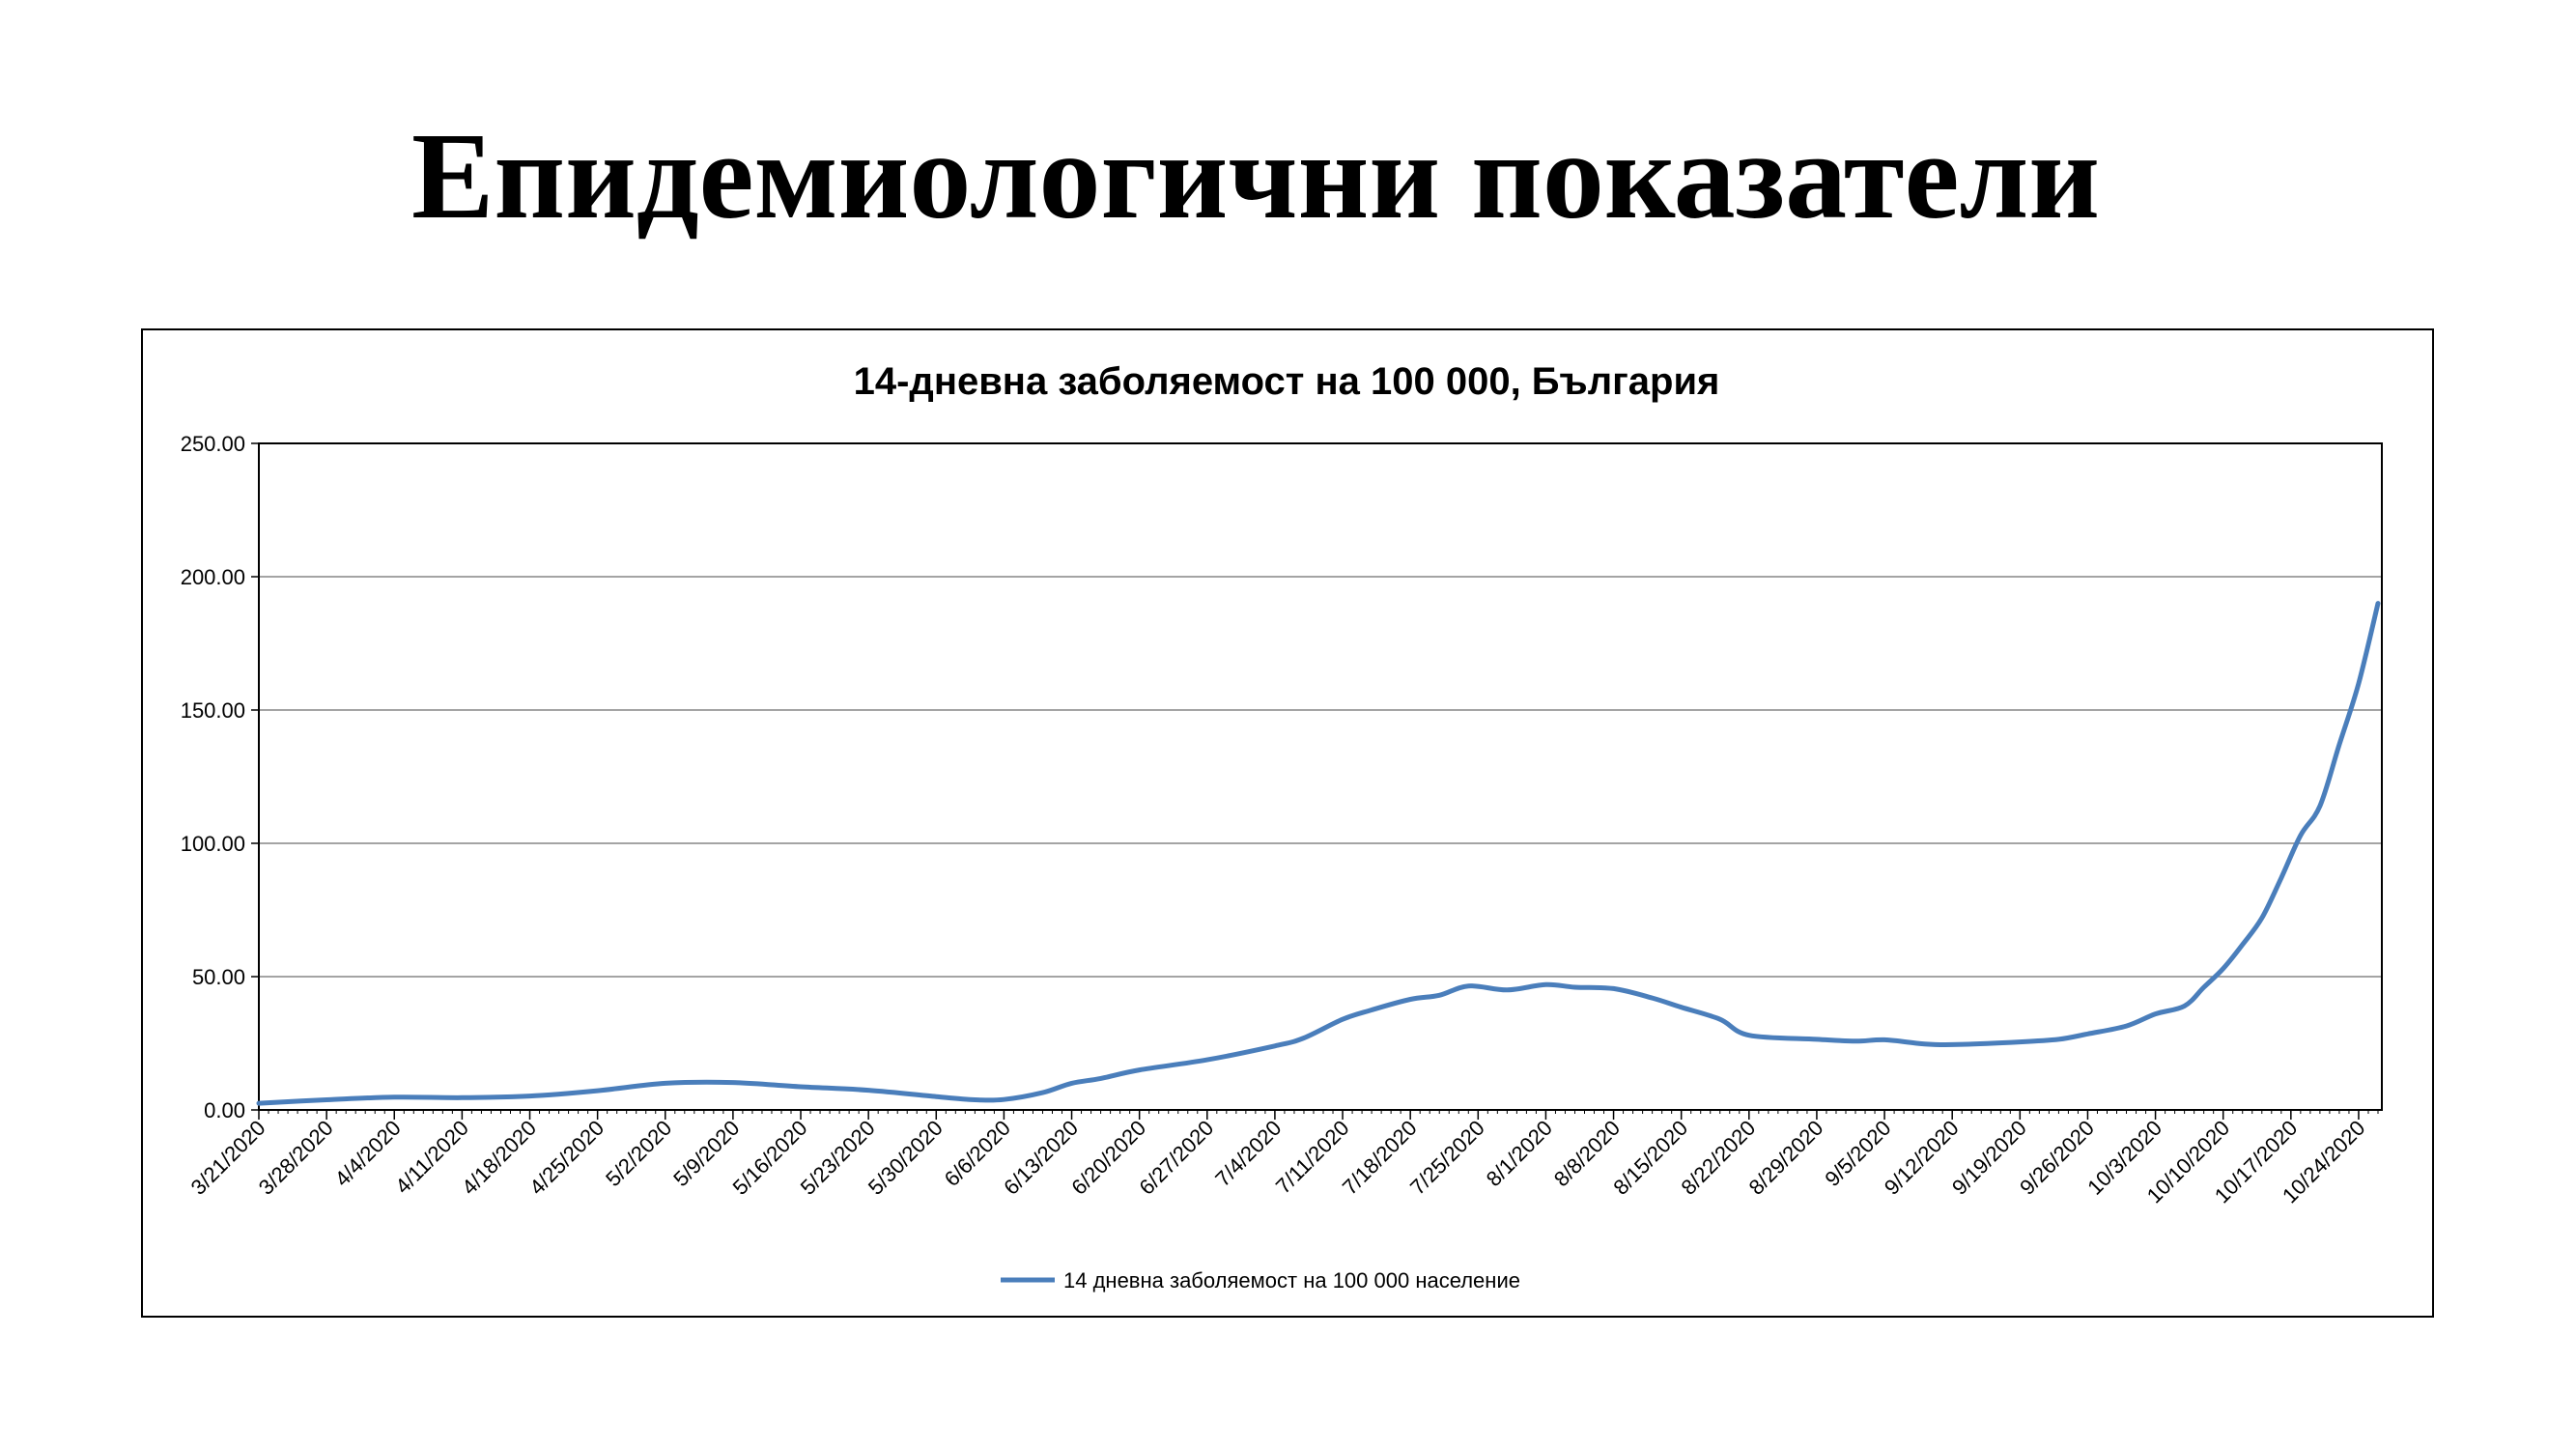  What do you see at coordinates (638, 1153) in the screenshot?
I see `x-tick-label: 5/2/2020` at bounding box center [638, 1153].